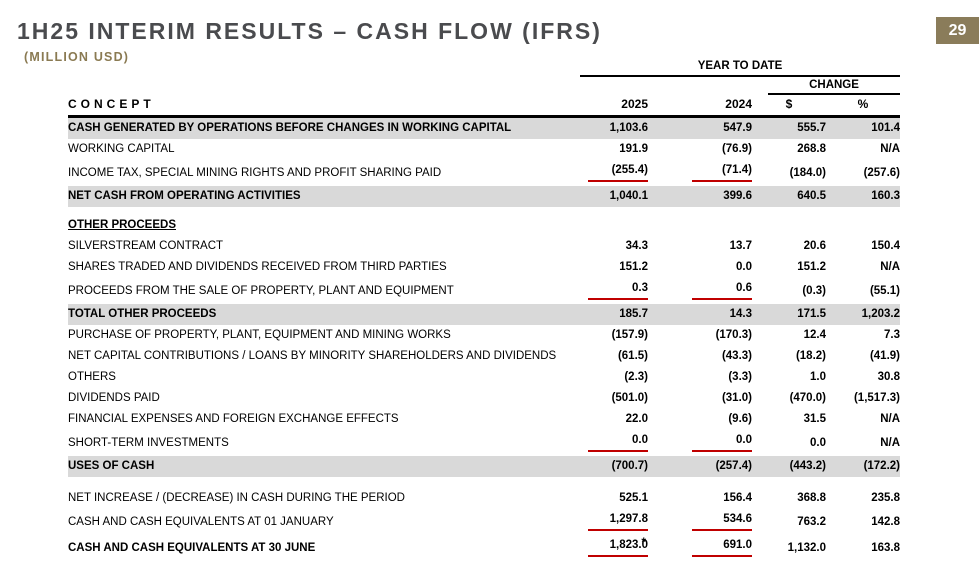 Image resolution: width=980 pixels, height=561 pixels. What do you see at coordinates (614, 335) in the screenshot?
I see `value-2025: (157.9)` at bounding box center [614, 335].